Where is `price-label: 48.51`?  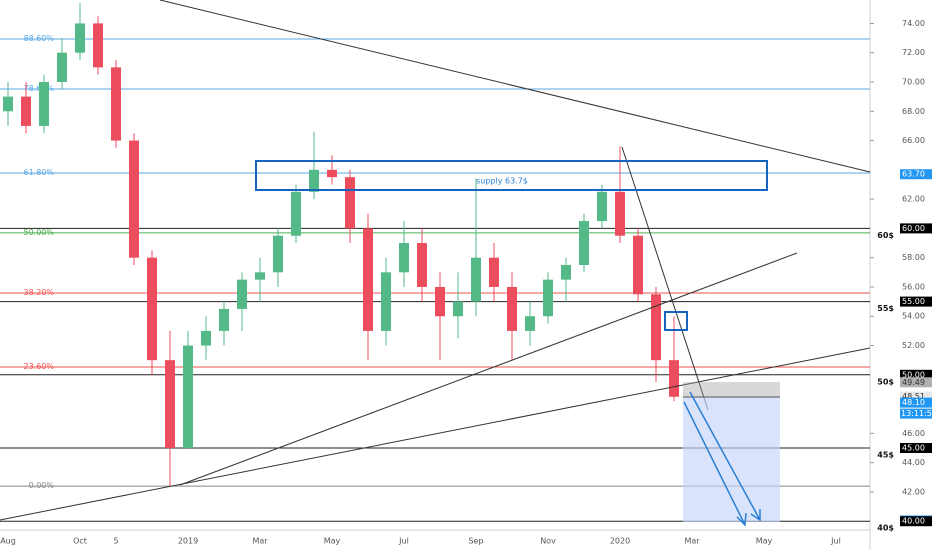 price-label: 48.51 is located at coordinates (913, 396).